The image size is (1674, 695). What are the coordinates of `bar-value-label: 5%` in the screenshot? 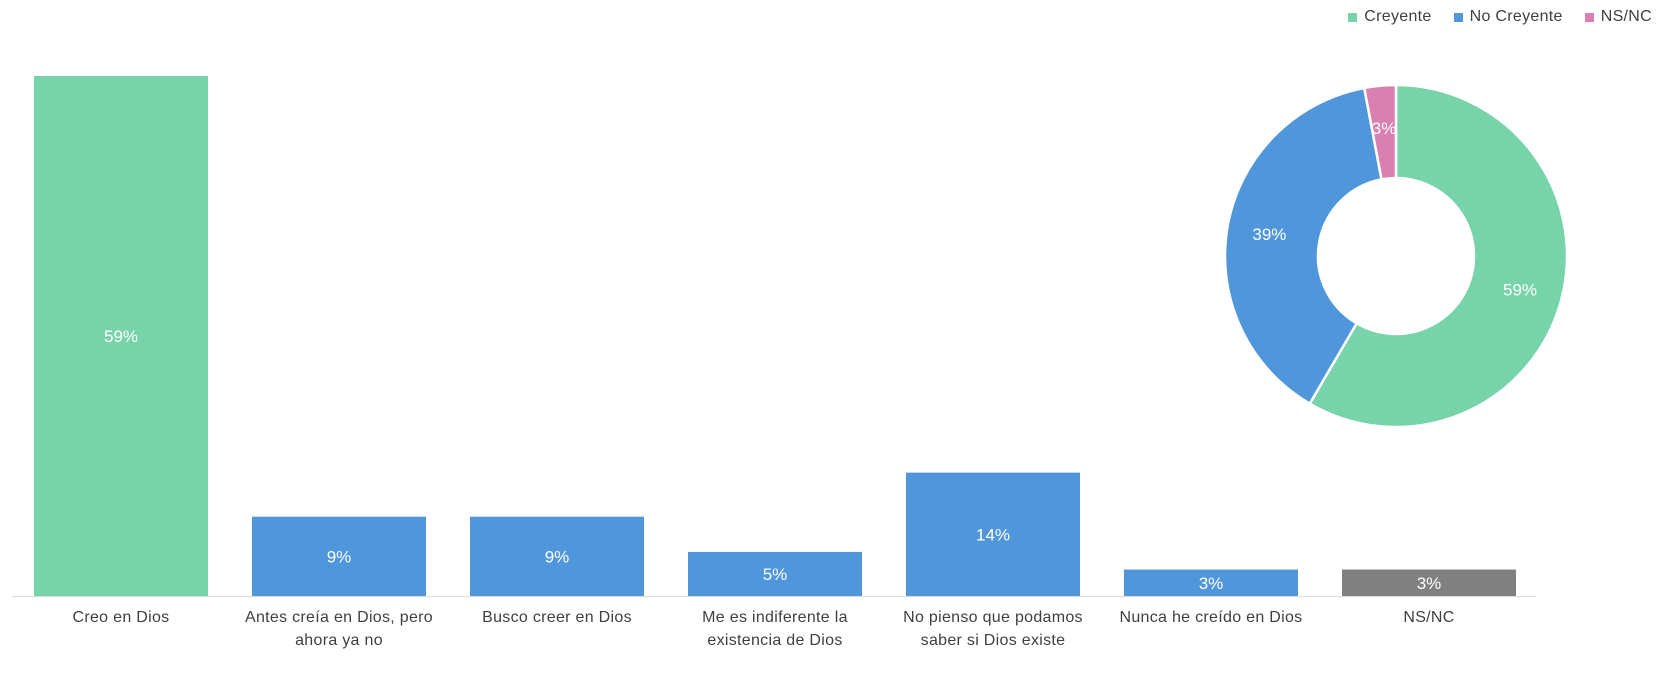 It's located at (775, 574).